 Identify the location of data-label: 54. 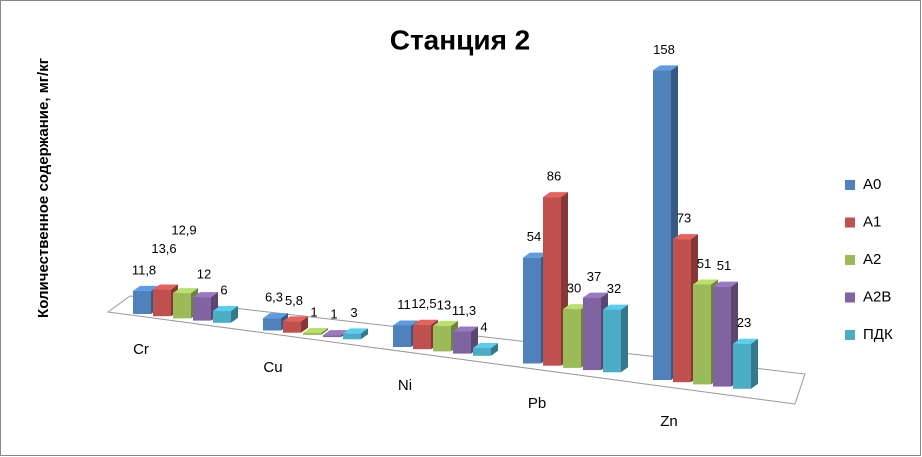
(534, 236).